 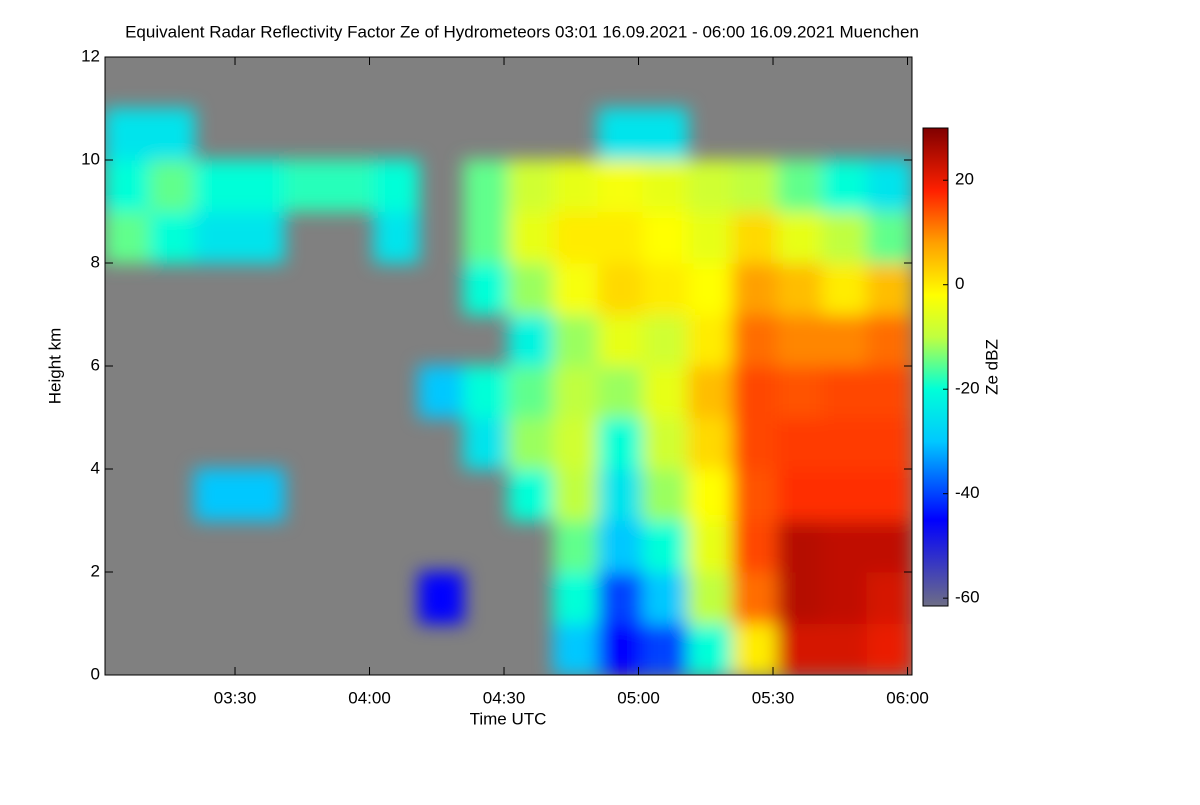 What do you see at coordinates (369, 697) in the screenshot?
I see `x-tick-label: 04:00` at bounding box center [369, 697].